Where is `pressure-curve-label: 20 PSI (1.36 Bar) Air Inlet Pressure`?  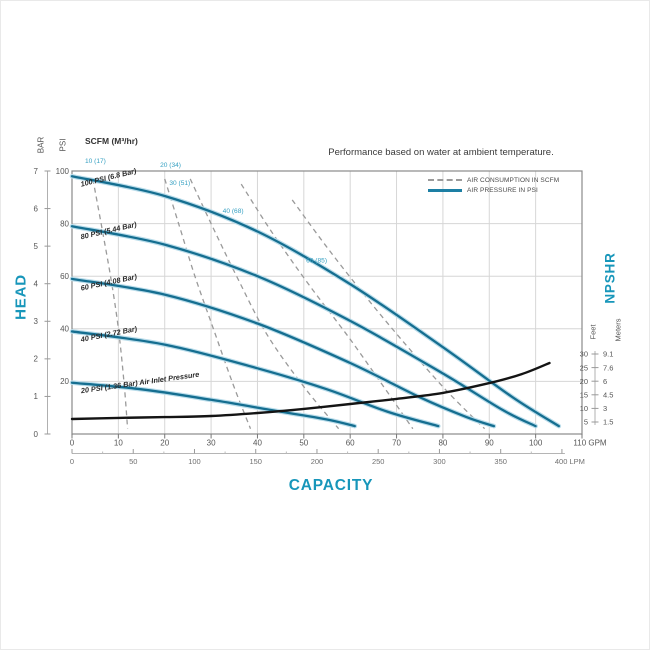 pressure-curve-label: 20 PSI (1.36 Bar) Air Inlet Pressure is located at coordinates (139, 383).